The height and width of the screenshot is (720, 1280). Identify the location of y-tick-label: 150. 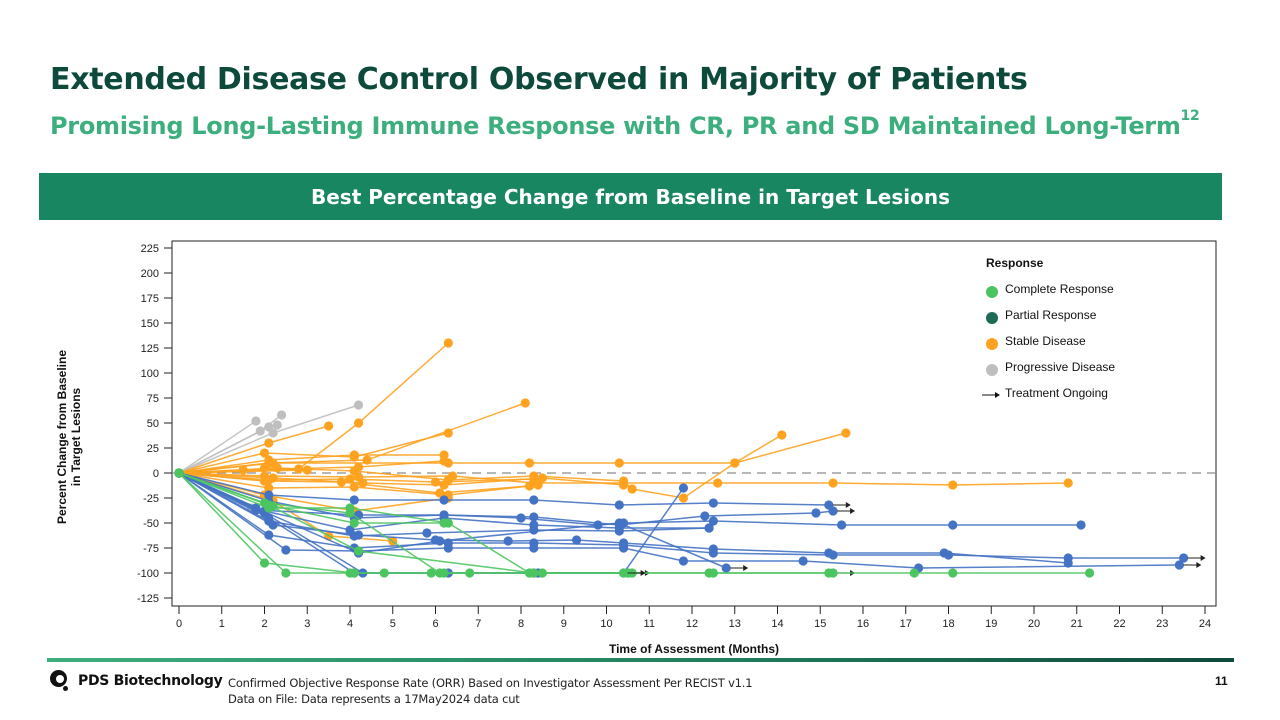
(150, 324).